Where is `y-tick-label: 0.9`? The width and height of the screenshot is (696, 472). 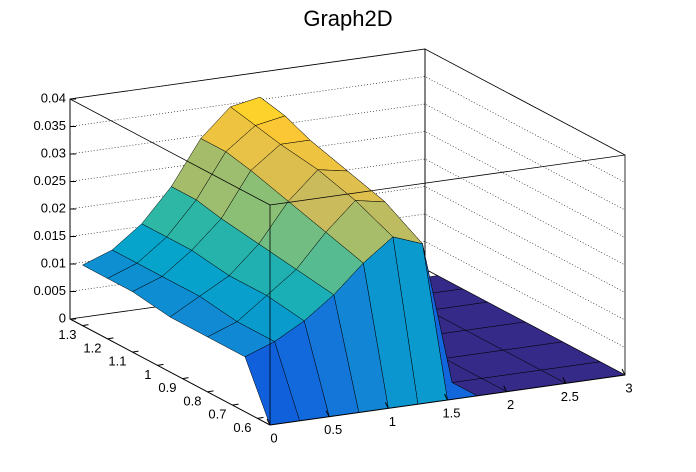 y-tick-label: 0.9 is located at coordinates (167, 387).